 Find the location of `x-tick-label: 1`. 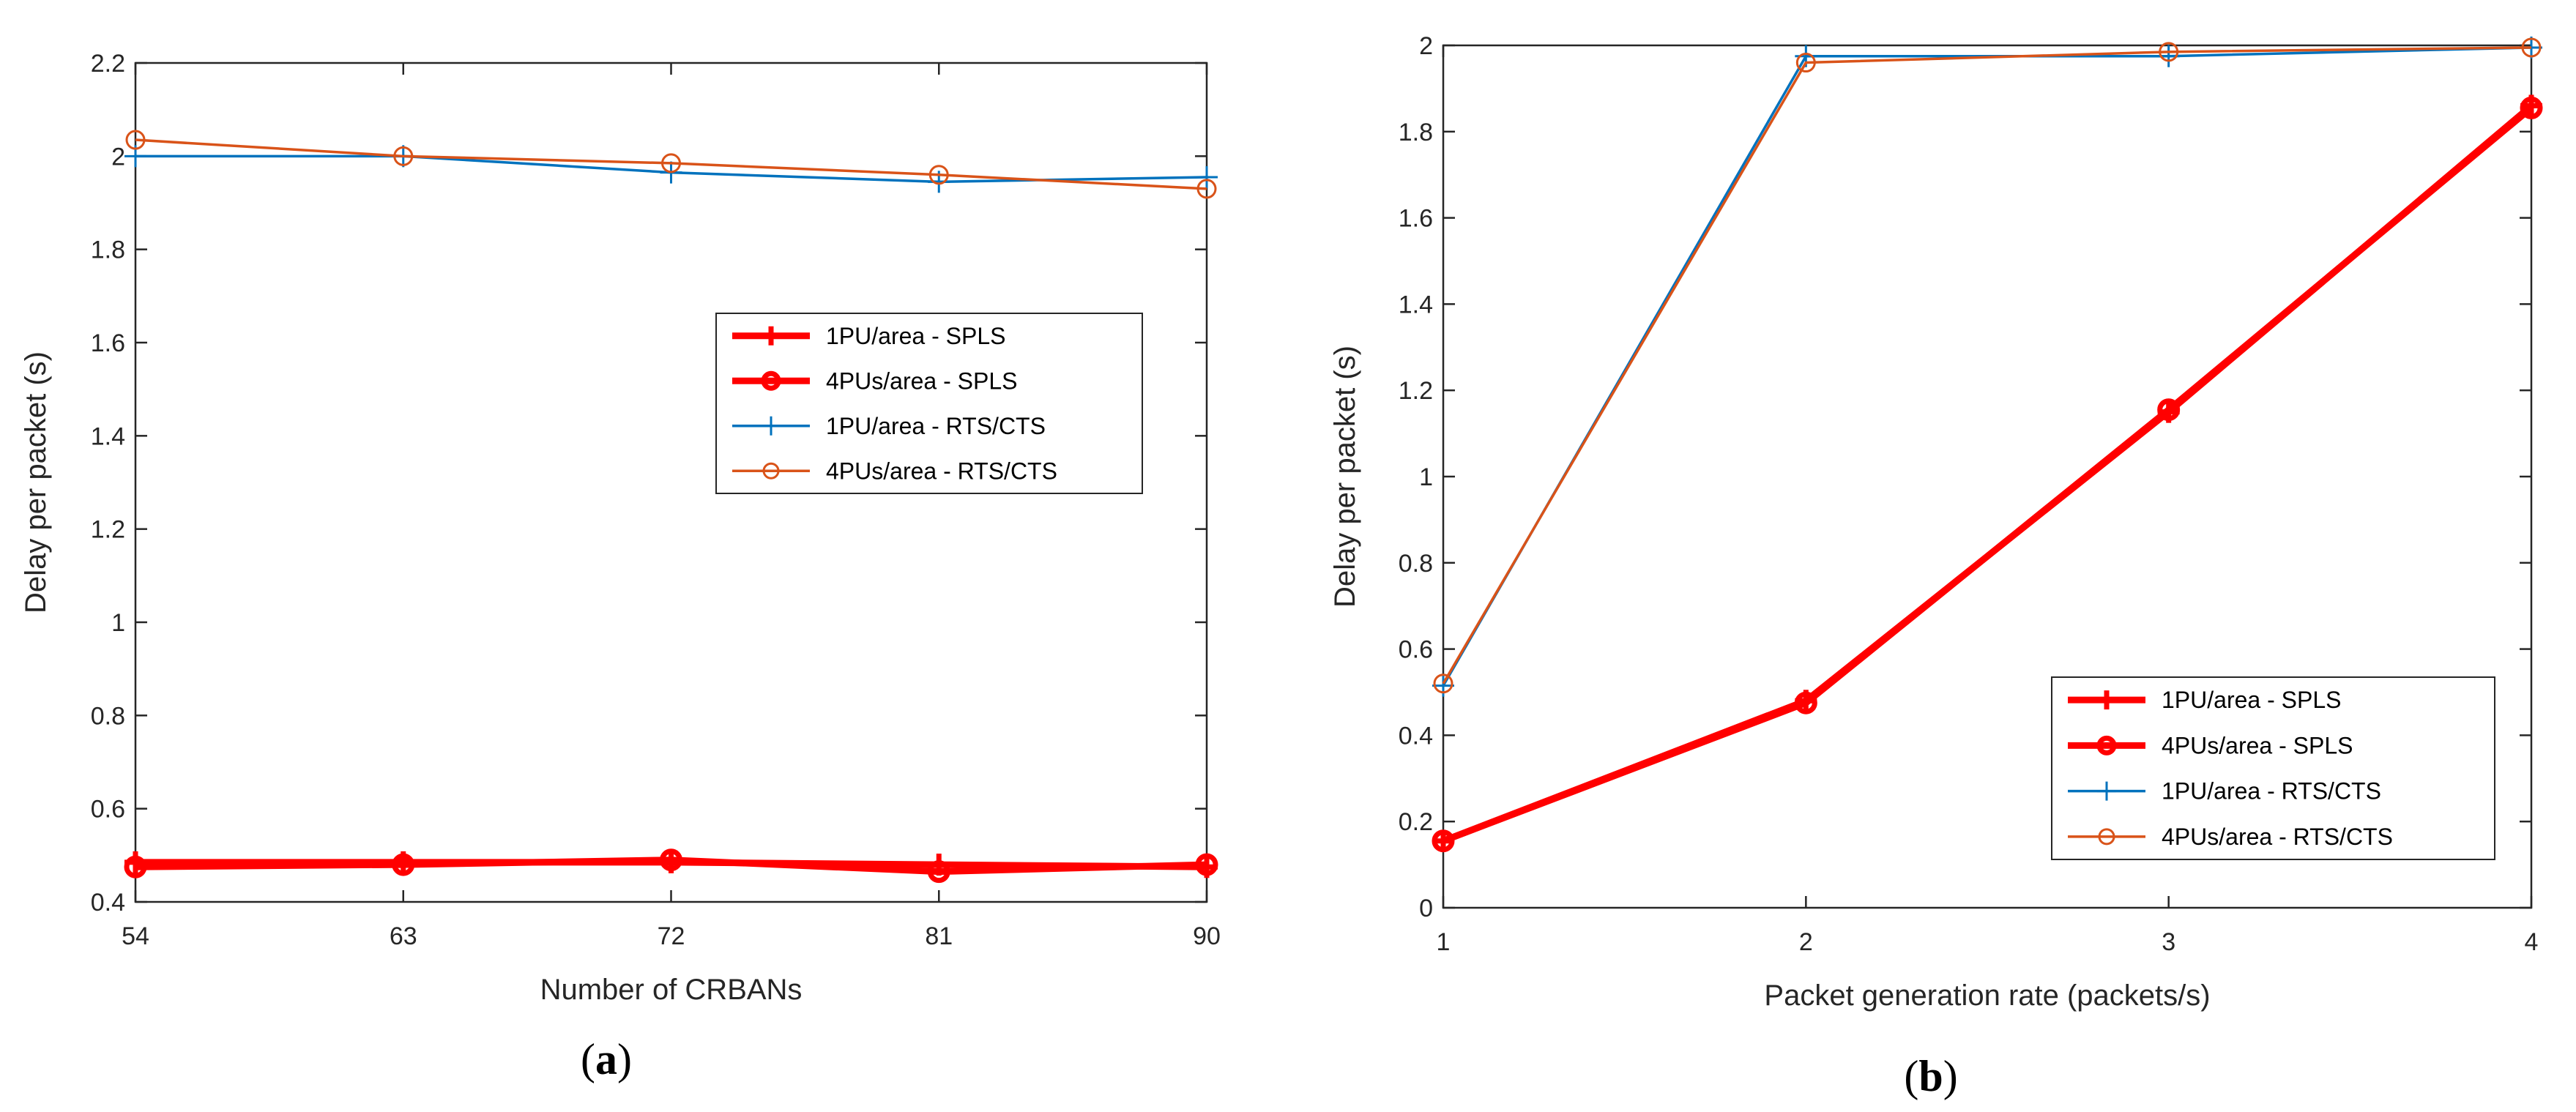

x-tick-label: 1 is located at coordinates (1444, 942).